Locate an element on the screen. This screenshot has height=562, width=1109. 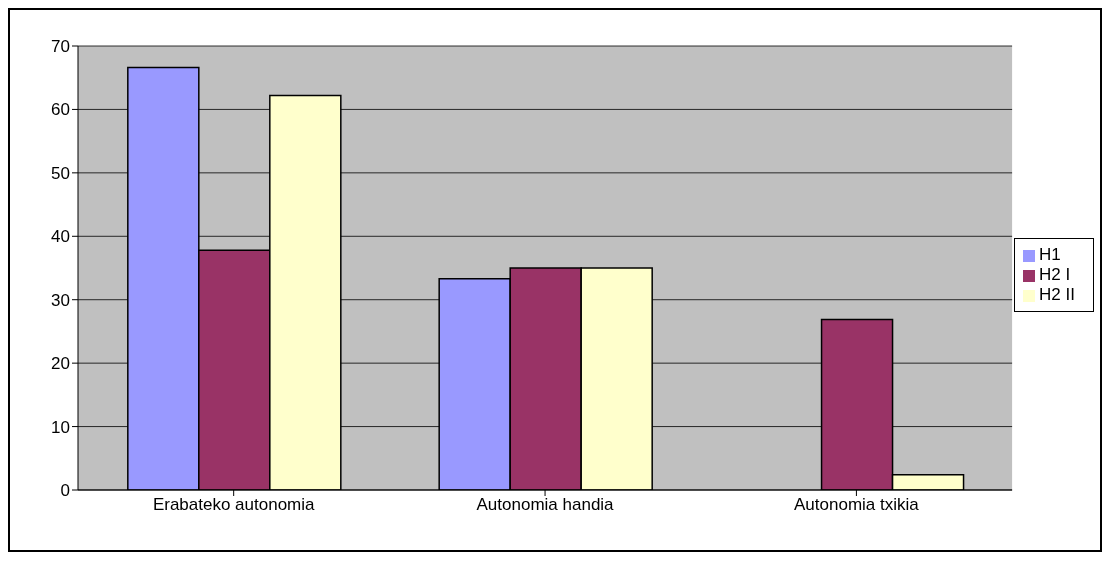
y-tick-label: 40 is located at coordinates (60, 237).